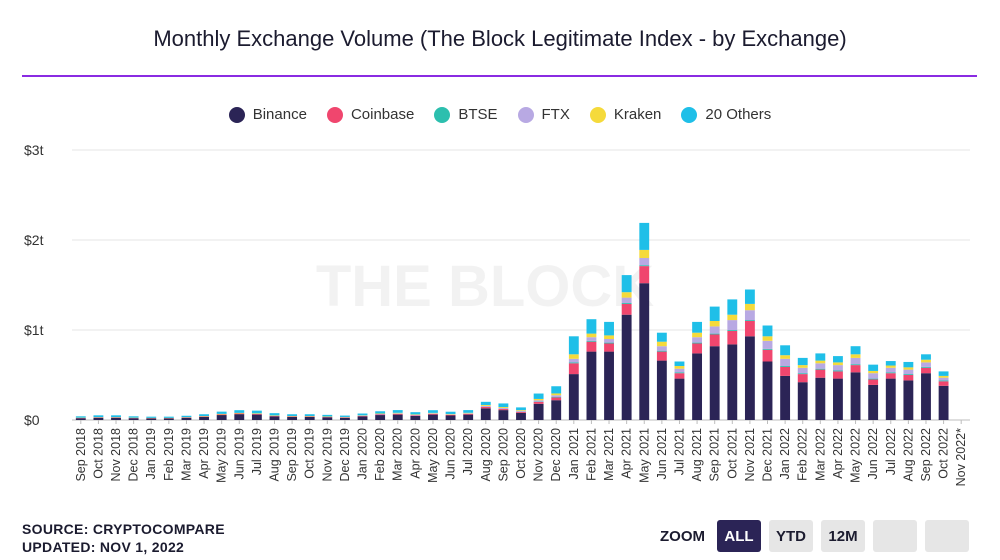 The height and width of the screenshot is (560, 1000). I want to click on x-tick-label: Mar 2019, so click(186, 454).